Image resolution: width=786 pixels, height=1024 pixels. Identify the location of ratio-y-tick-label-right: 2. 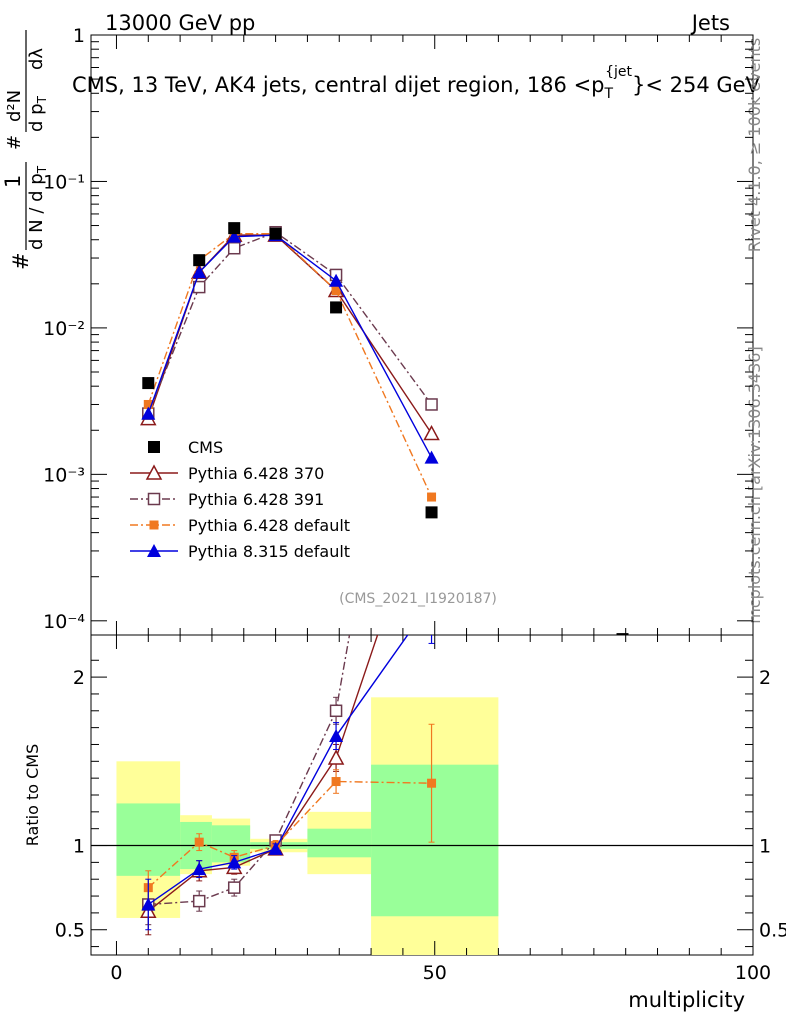
(765, 678).